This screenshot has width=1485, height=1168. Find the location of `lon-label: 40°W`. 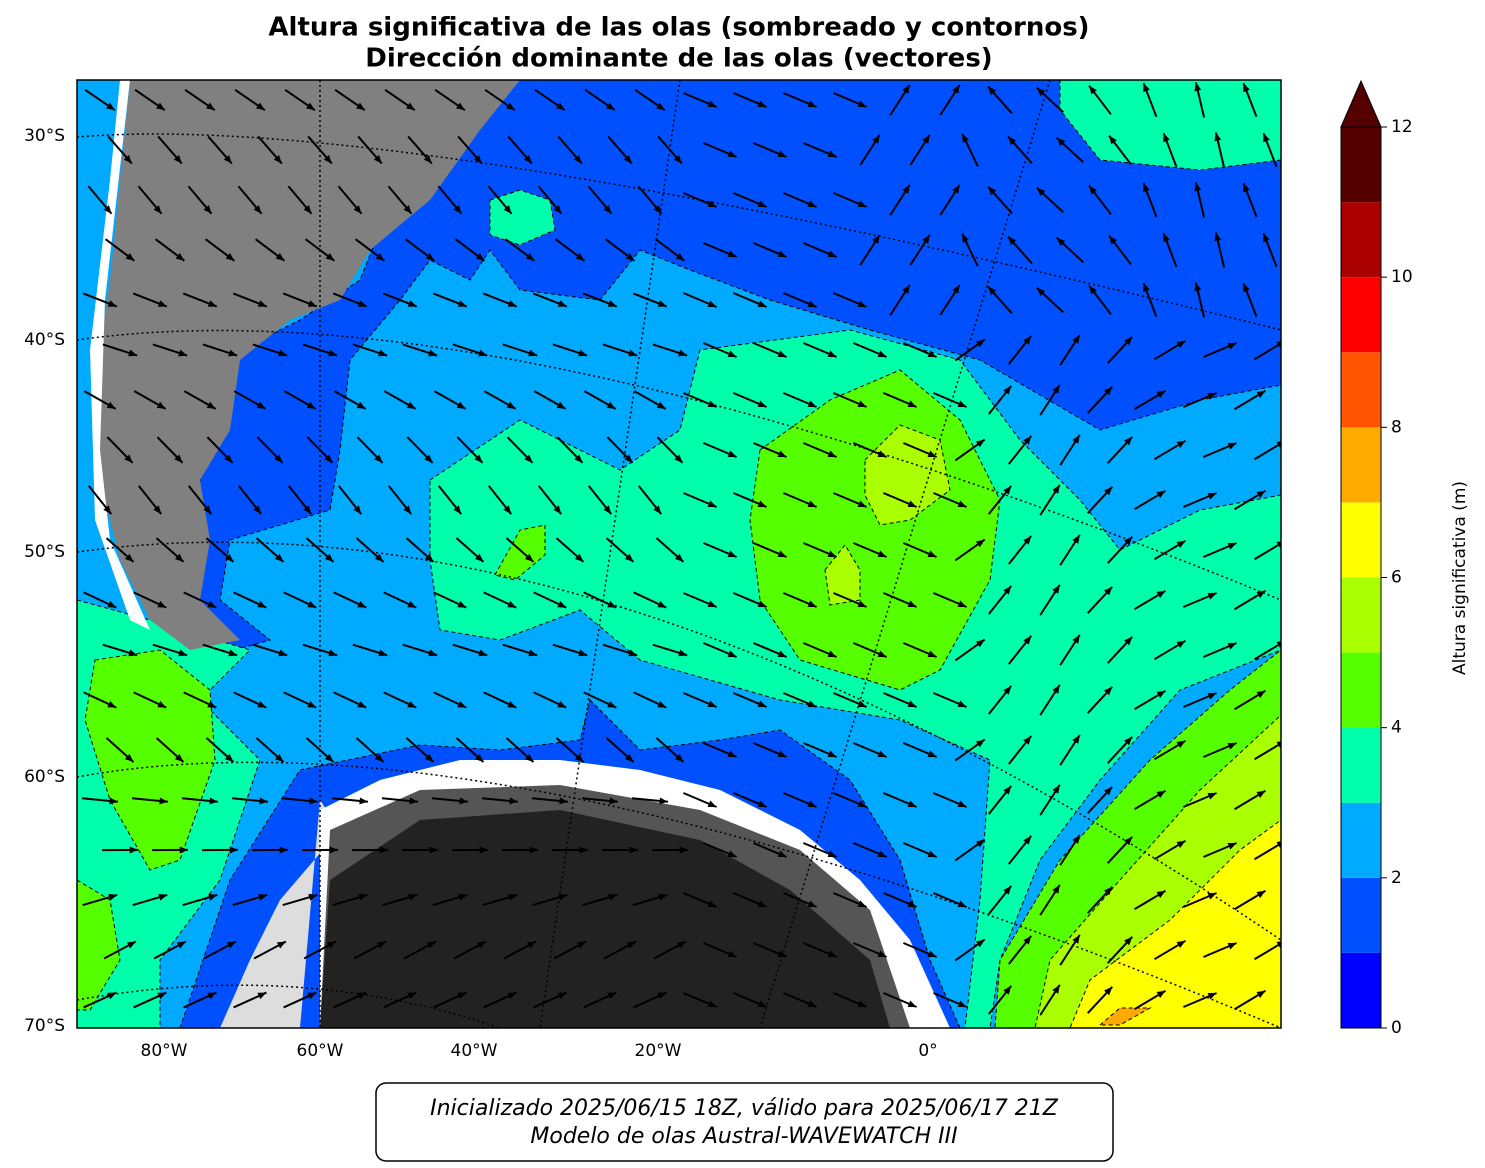

lon-label: 40°W is located at coordinates (474, 1051).